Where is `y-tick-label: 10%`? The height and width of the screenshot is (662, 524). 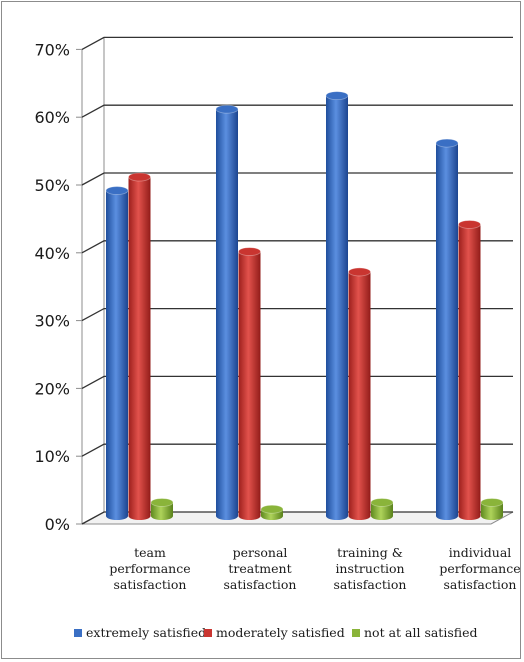 y-tick-label: 10% is located at coordinates (52, 456).